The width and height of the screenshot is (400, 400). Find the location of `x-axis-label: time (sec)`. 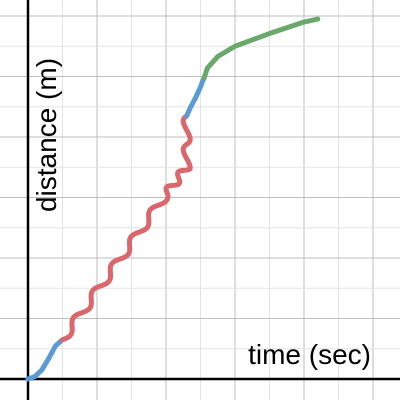

x-axis-label: time (sec) is located at coordinates (309, 354).